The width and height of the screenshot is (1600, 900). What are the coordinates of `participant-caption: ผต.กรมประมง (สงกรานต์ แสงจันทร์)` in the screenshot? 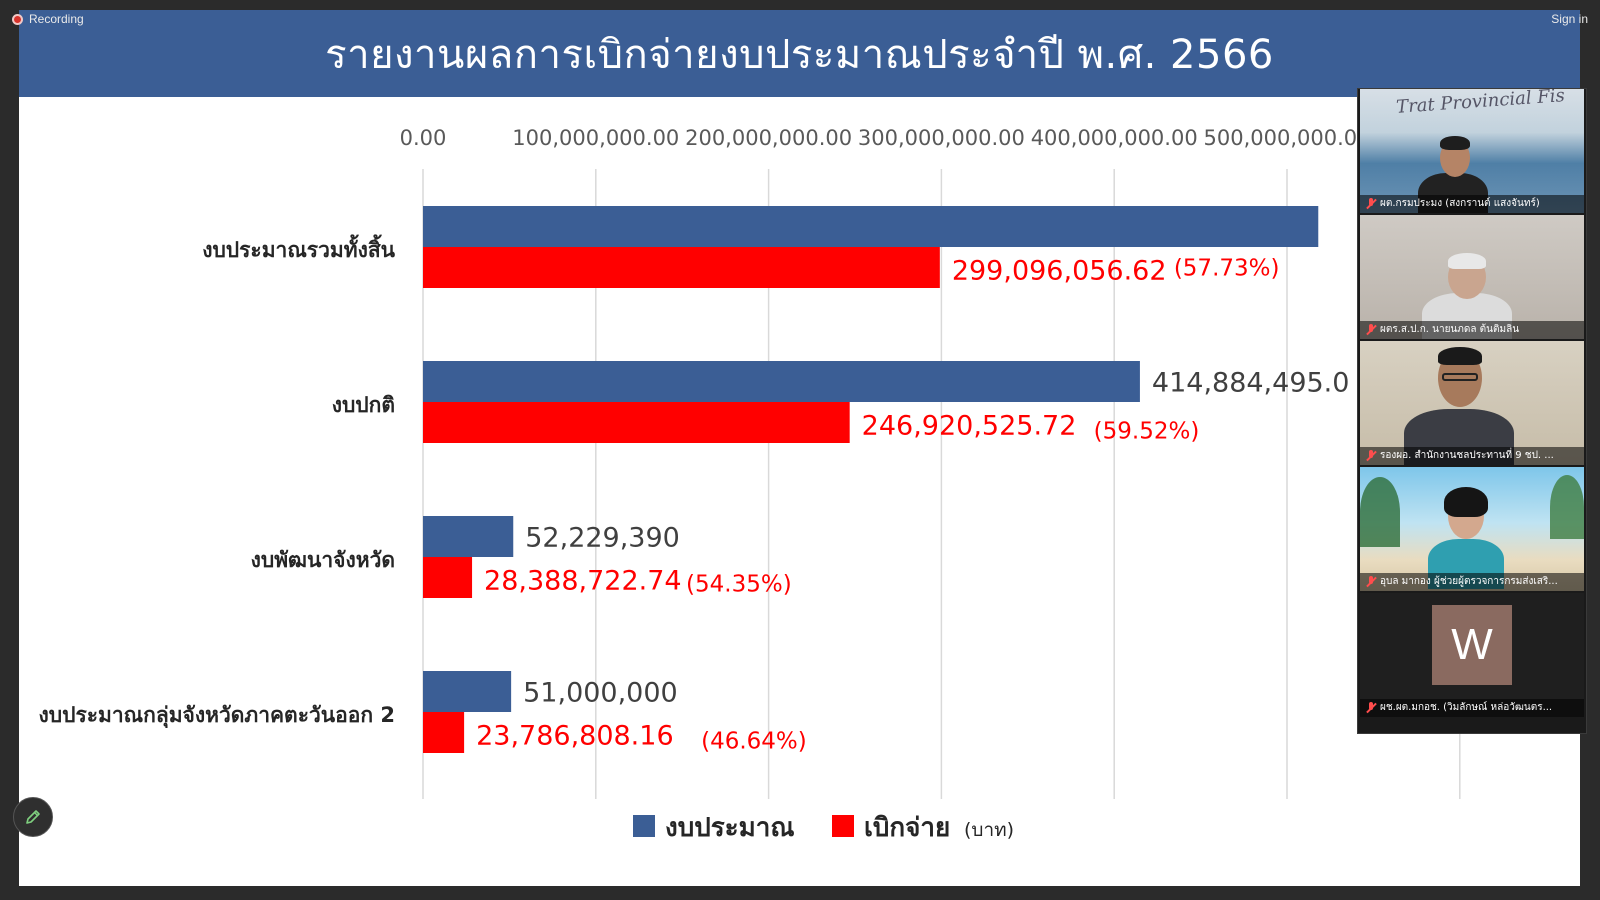 It's located at (1472, 204).